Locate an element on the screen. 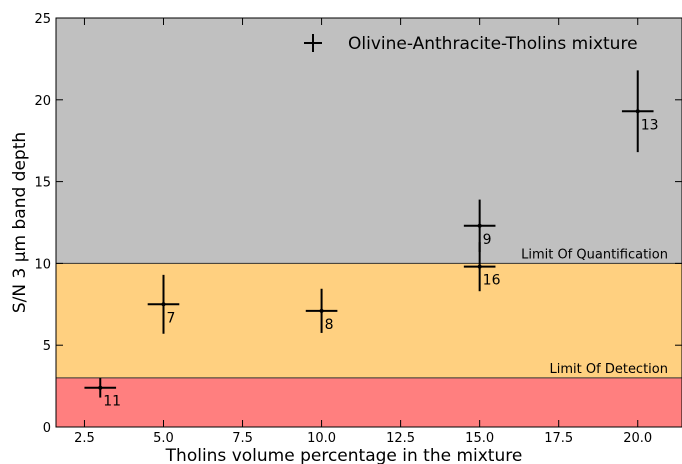 Image resolution: width=682 pixels, height=464 pixels. point-label-8: 8 is located at coordinates (329, 325).